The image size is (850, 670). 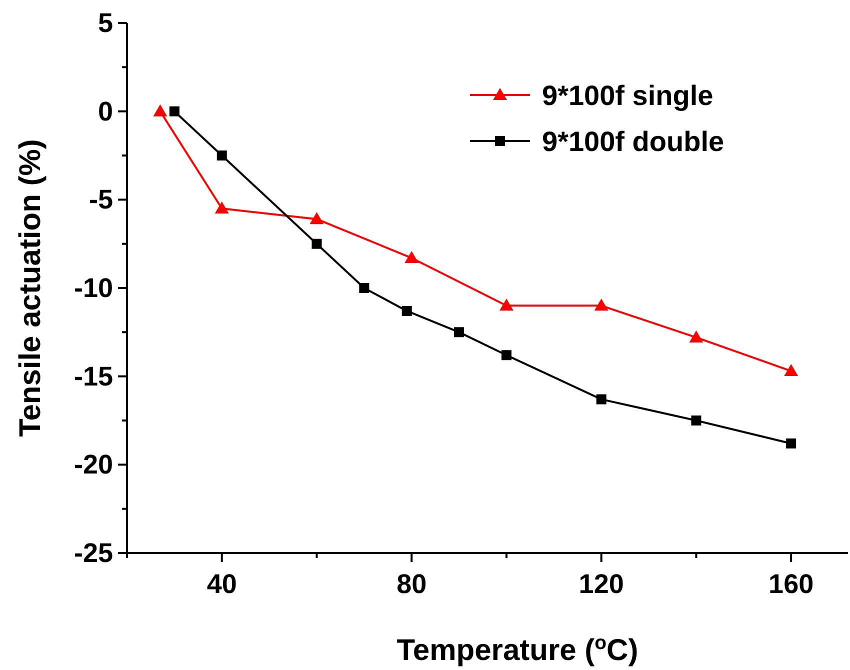 What do you see at coordinates (105, 111) in the screenshot?
I see `y-tick-label: 0` at bounding box center [105, 111].